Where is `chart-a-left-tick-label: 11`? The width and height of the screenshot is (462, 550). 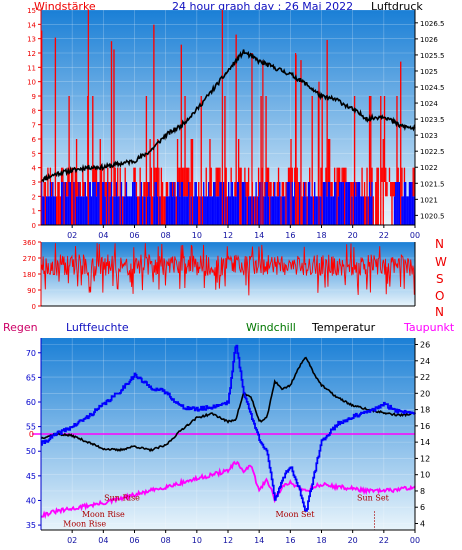 chart-a-left-tick-label: 11 is located at coordinates (31, 68).